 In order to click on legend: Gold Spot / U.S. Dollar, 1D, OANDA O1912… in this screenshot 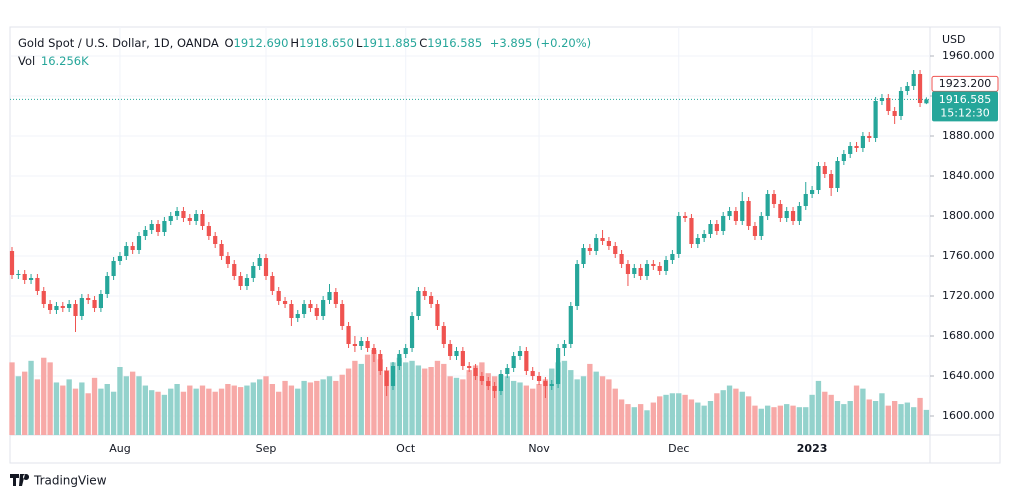, I will do `click(305, 52)`.